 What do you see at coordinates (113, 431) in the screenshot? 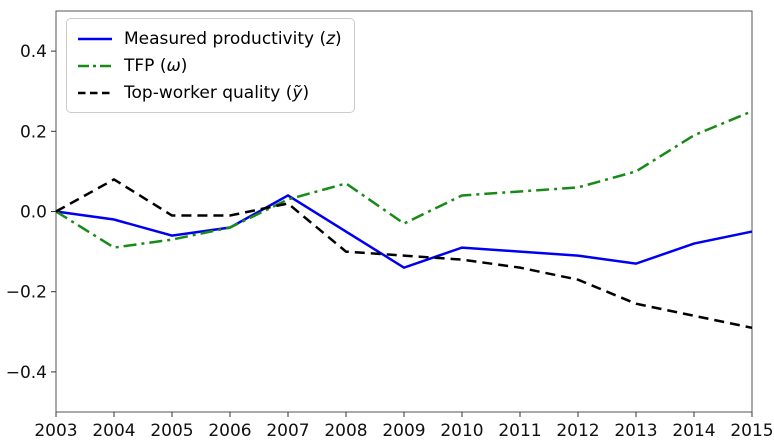
I see `x-tick-label: 2004` at bounding box center [113, 431].